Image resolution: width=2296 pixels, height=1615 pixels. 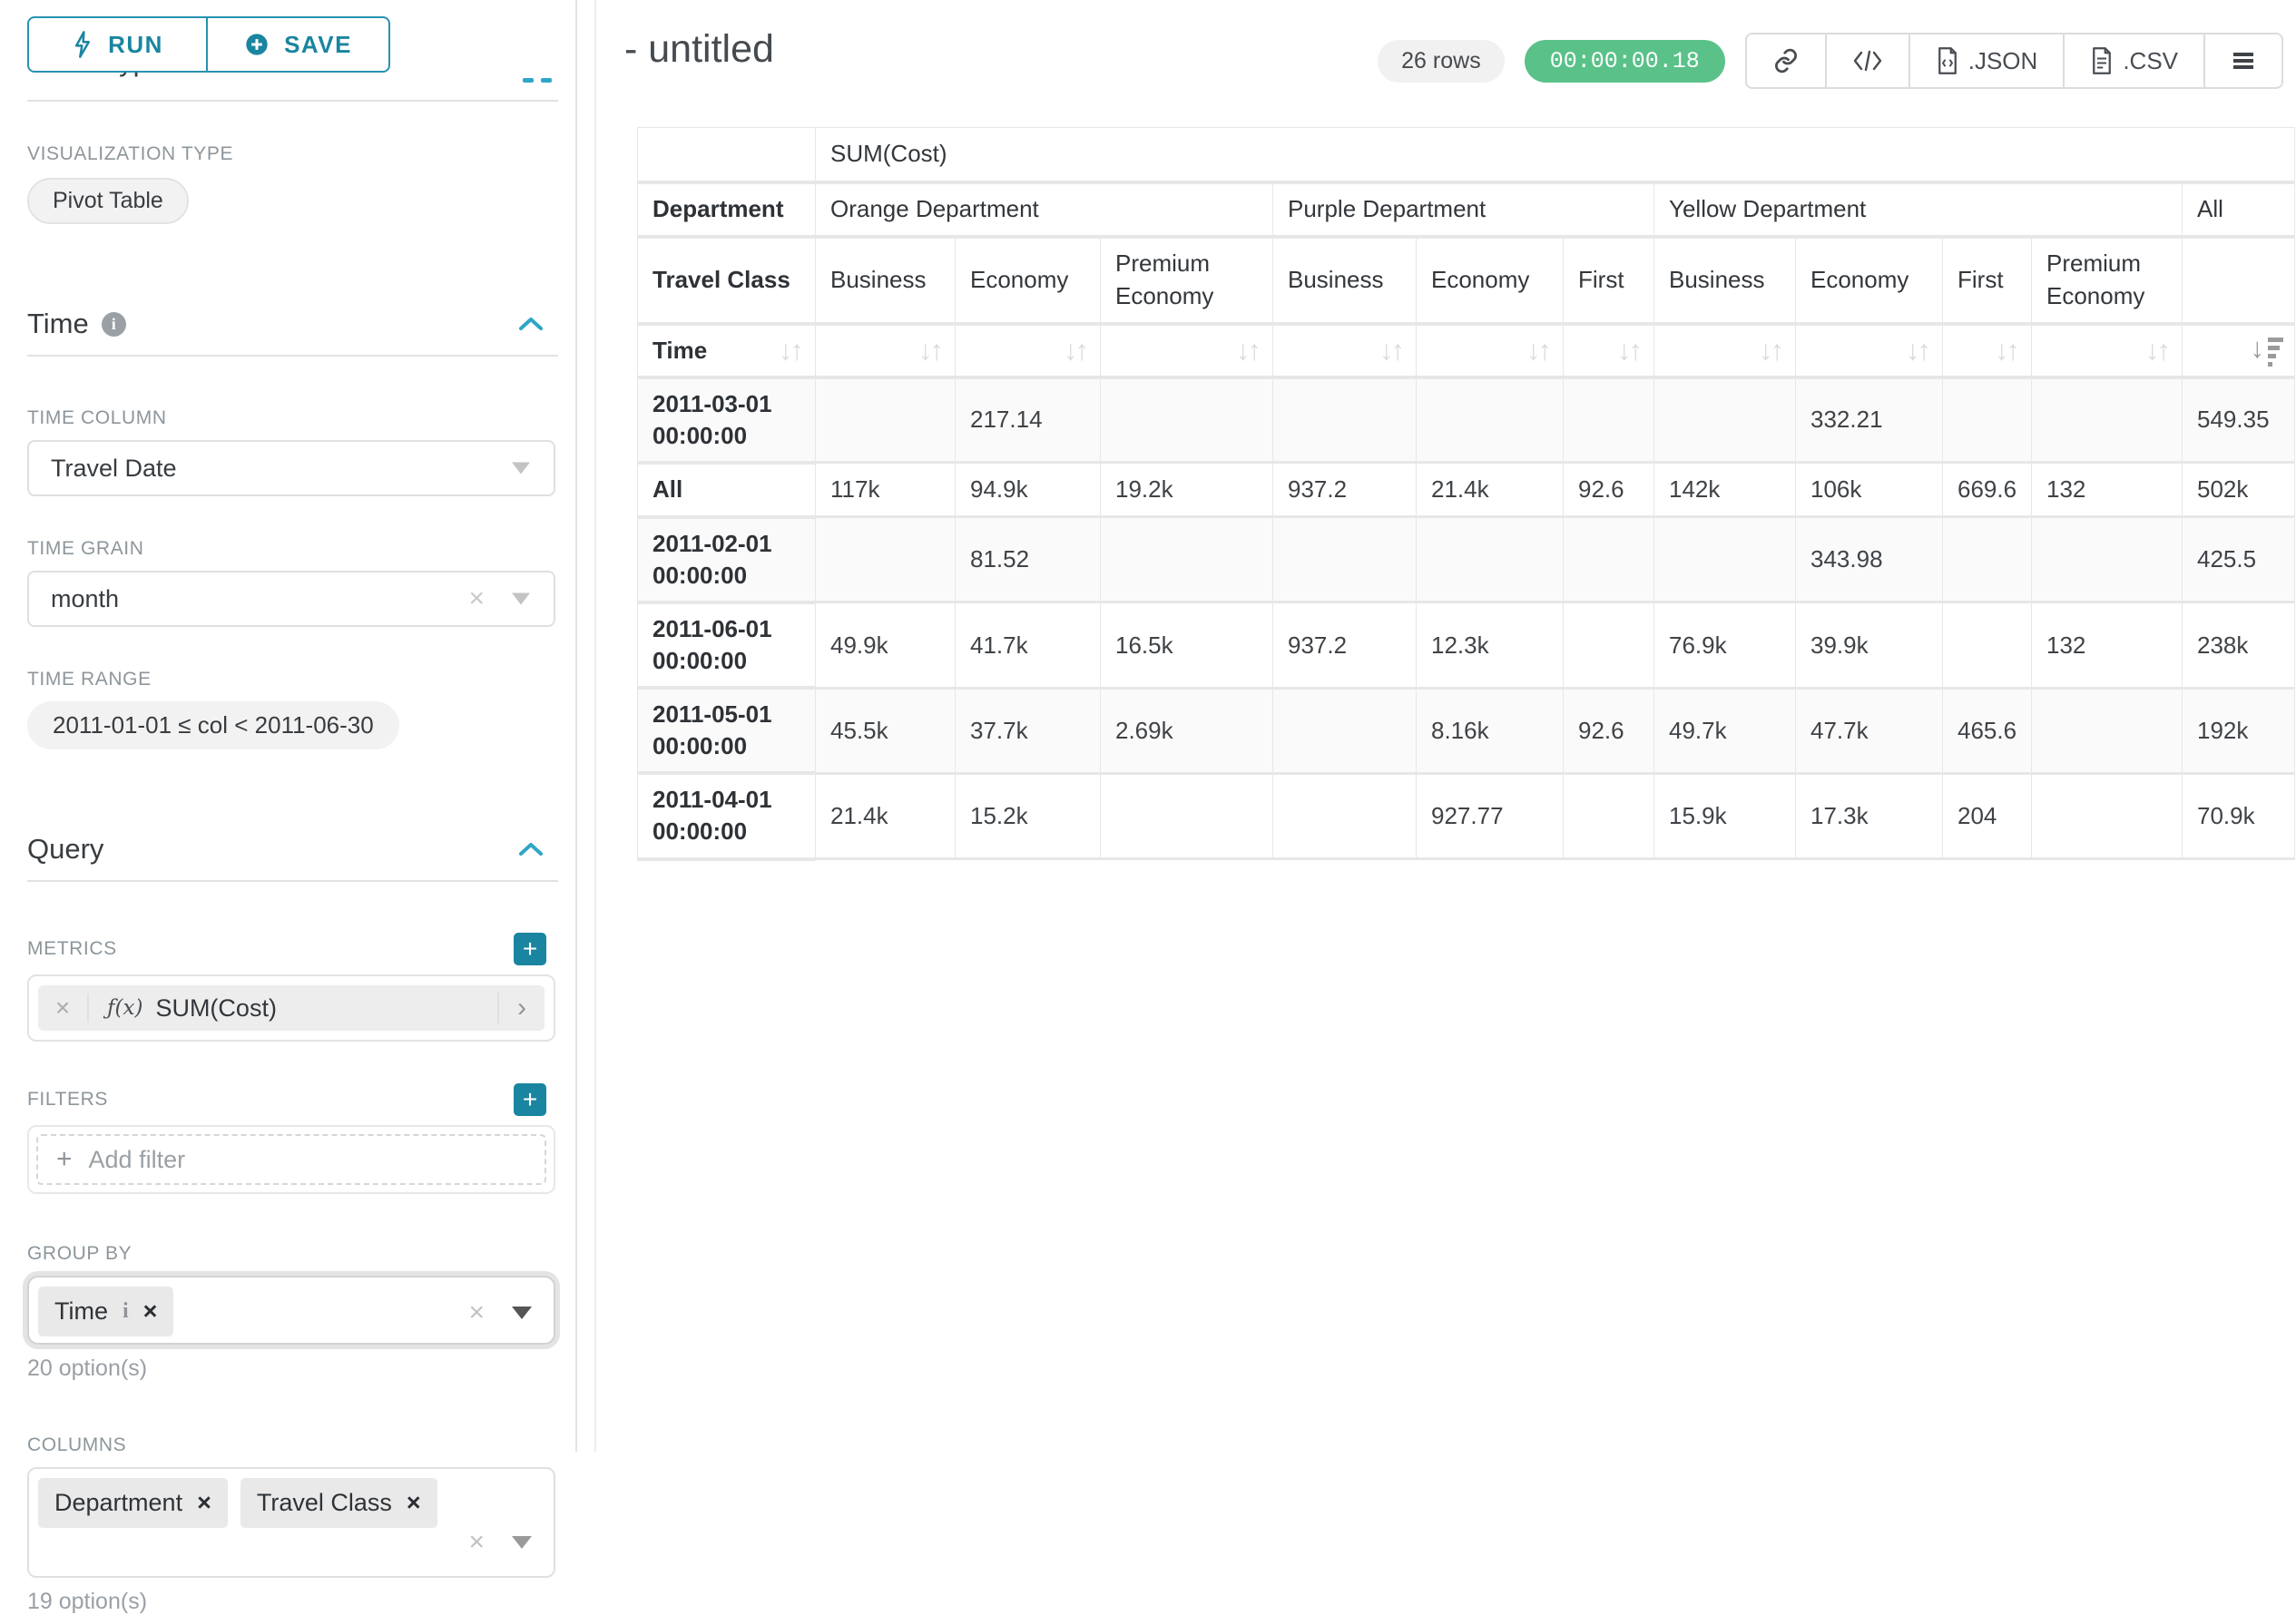 What do you see at coordinates (291, 73) in the screenshot?
I see `chart-type-title: Chart Type` at bounding box center [291, 73].